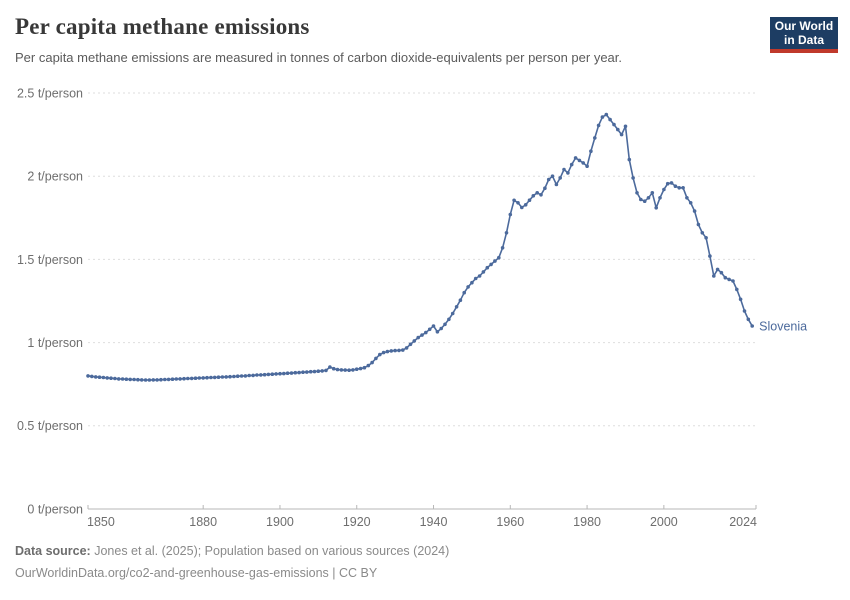  What do you see at coordinates (50, 93) in the screenshot?
I see `svg-text: 2.5 t/person` at bounding box center [50, 93].